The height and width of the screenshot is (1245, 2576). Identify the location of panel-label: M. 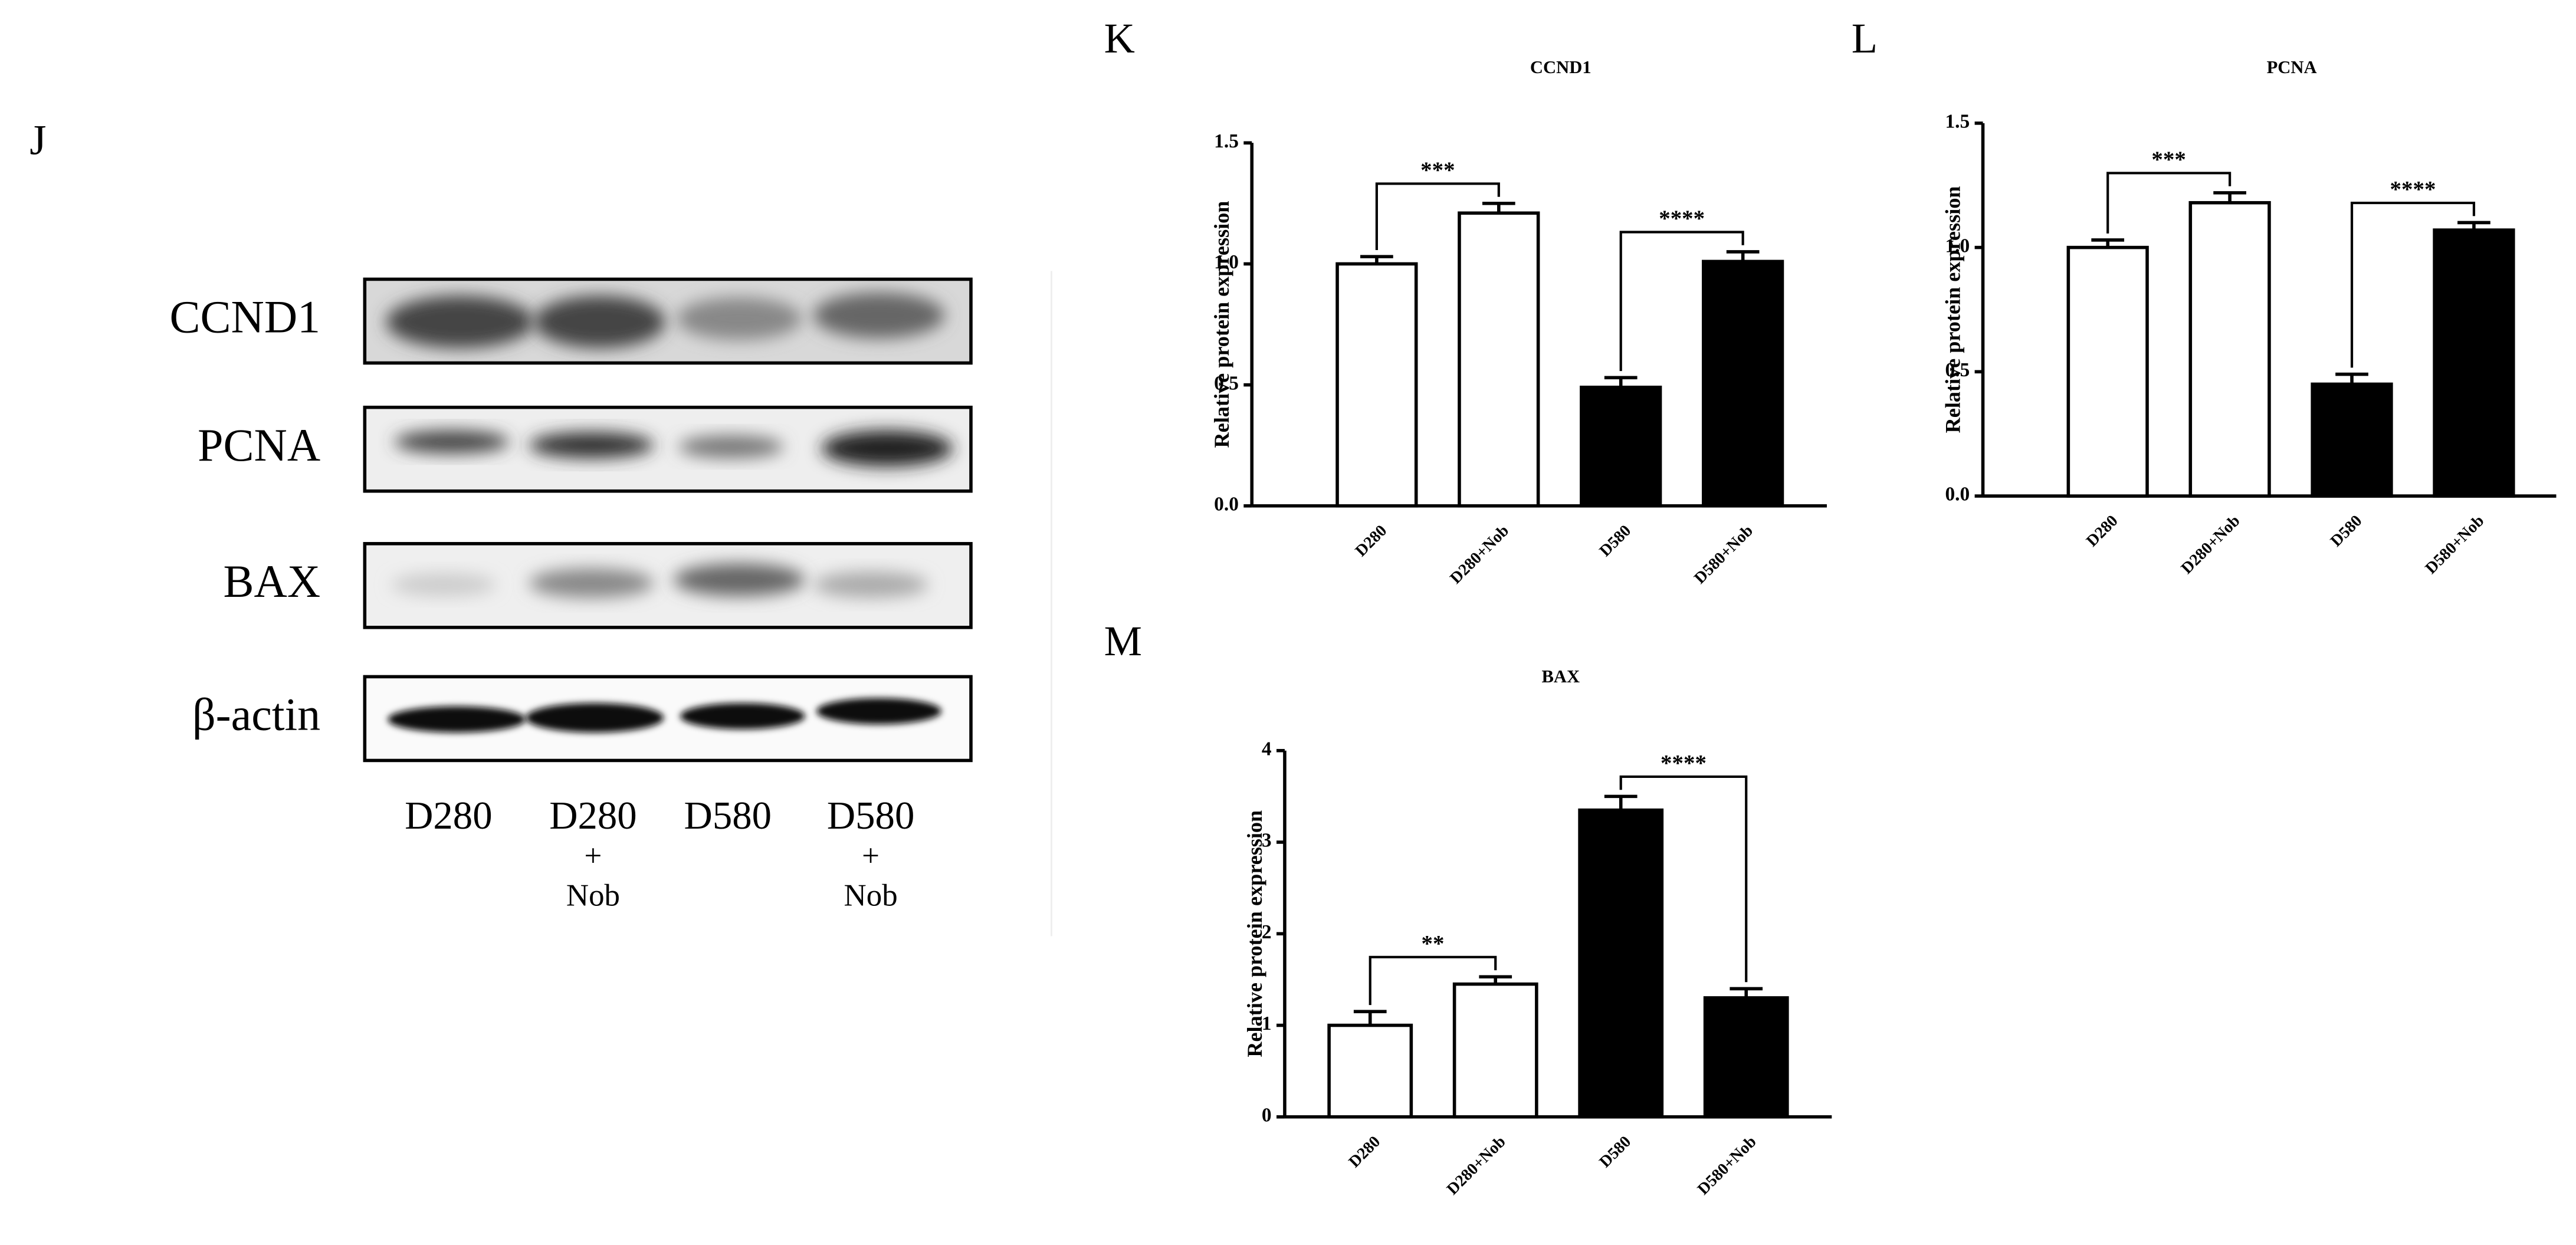
(1123, 641).